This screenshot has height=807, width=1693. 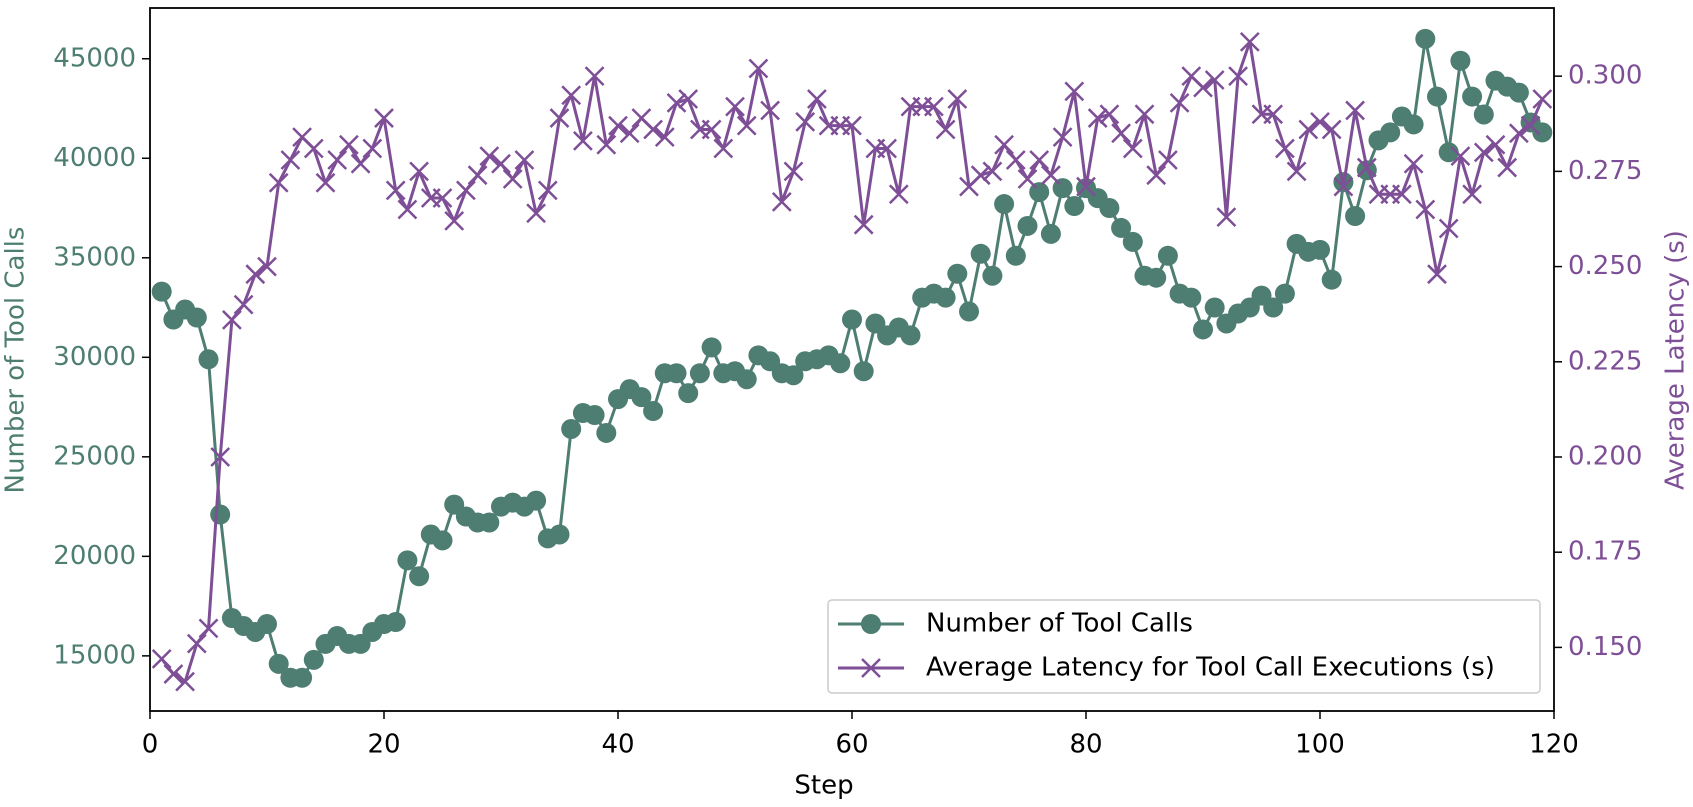 I want to click on y-axis-label: Number of Tool Calls, so click(x=16, y=360).